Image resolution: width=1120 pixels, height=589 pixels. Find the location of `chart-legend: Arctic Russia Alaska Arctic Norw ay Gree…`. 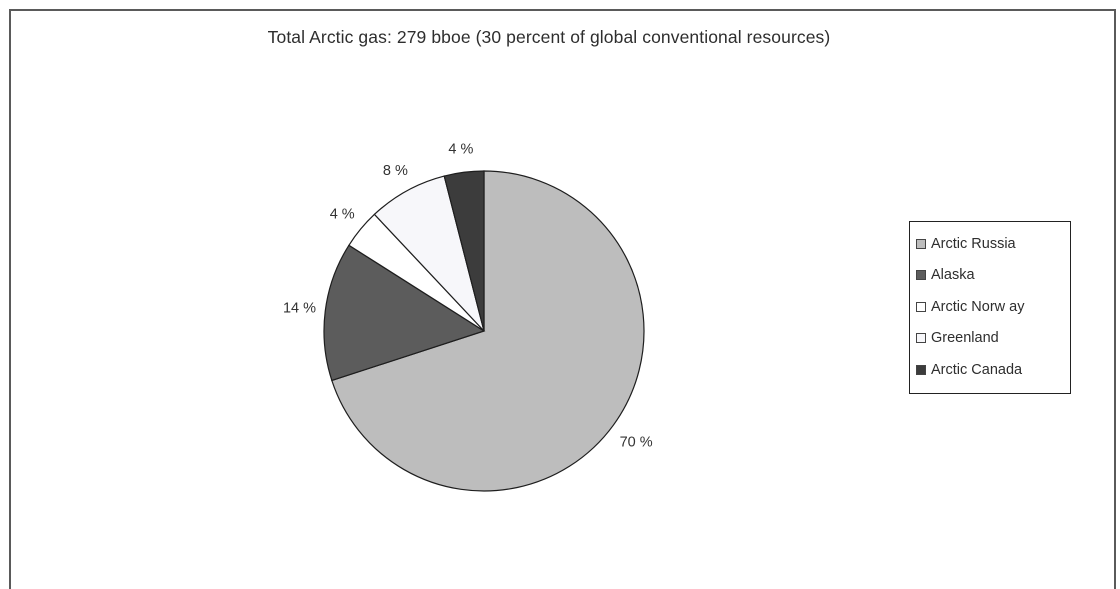

chart-legend: Arctic Russia Alaska Arctic Norw ay Gree… is located at coordinates (990, 307).